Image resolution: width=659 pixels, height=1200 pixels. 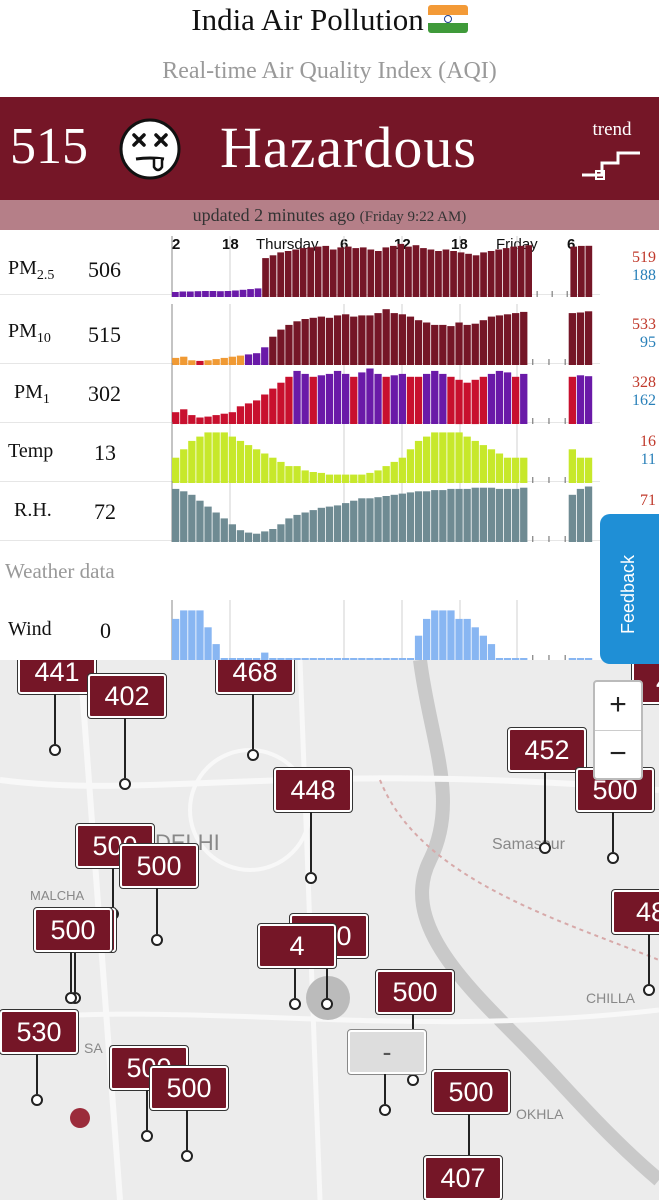 What do you see at coordinates (39, 1032) in the screenshot?
I see `aqi-pin: 530` at bounding box center [39, 1032].